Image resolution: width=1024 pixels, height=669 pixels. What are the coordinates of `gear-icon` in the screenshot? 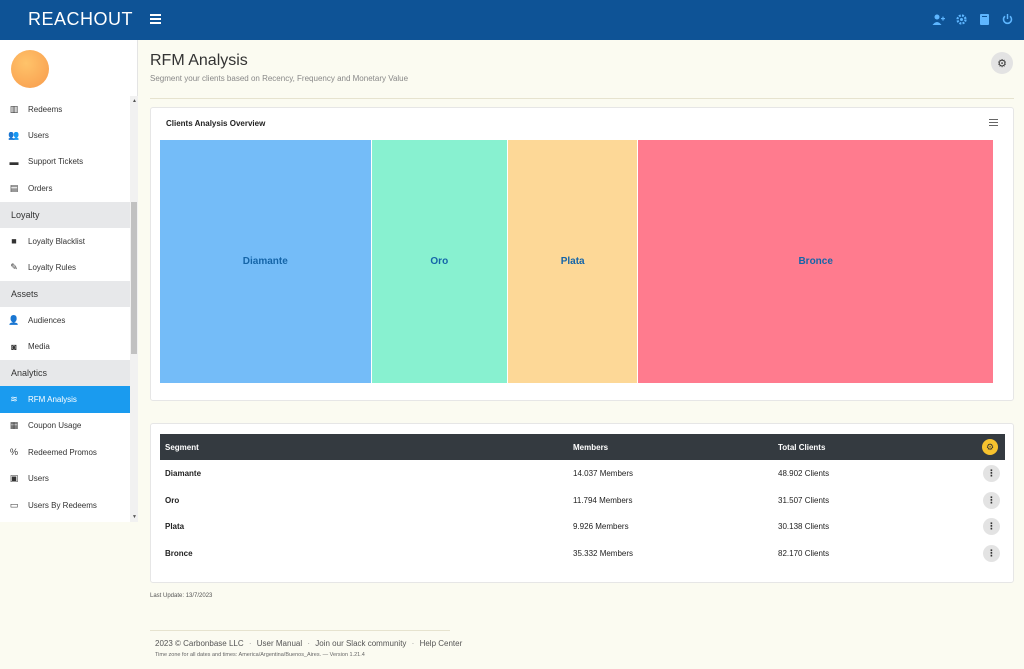 It's located at (961, 19).